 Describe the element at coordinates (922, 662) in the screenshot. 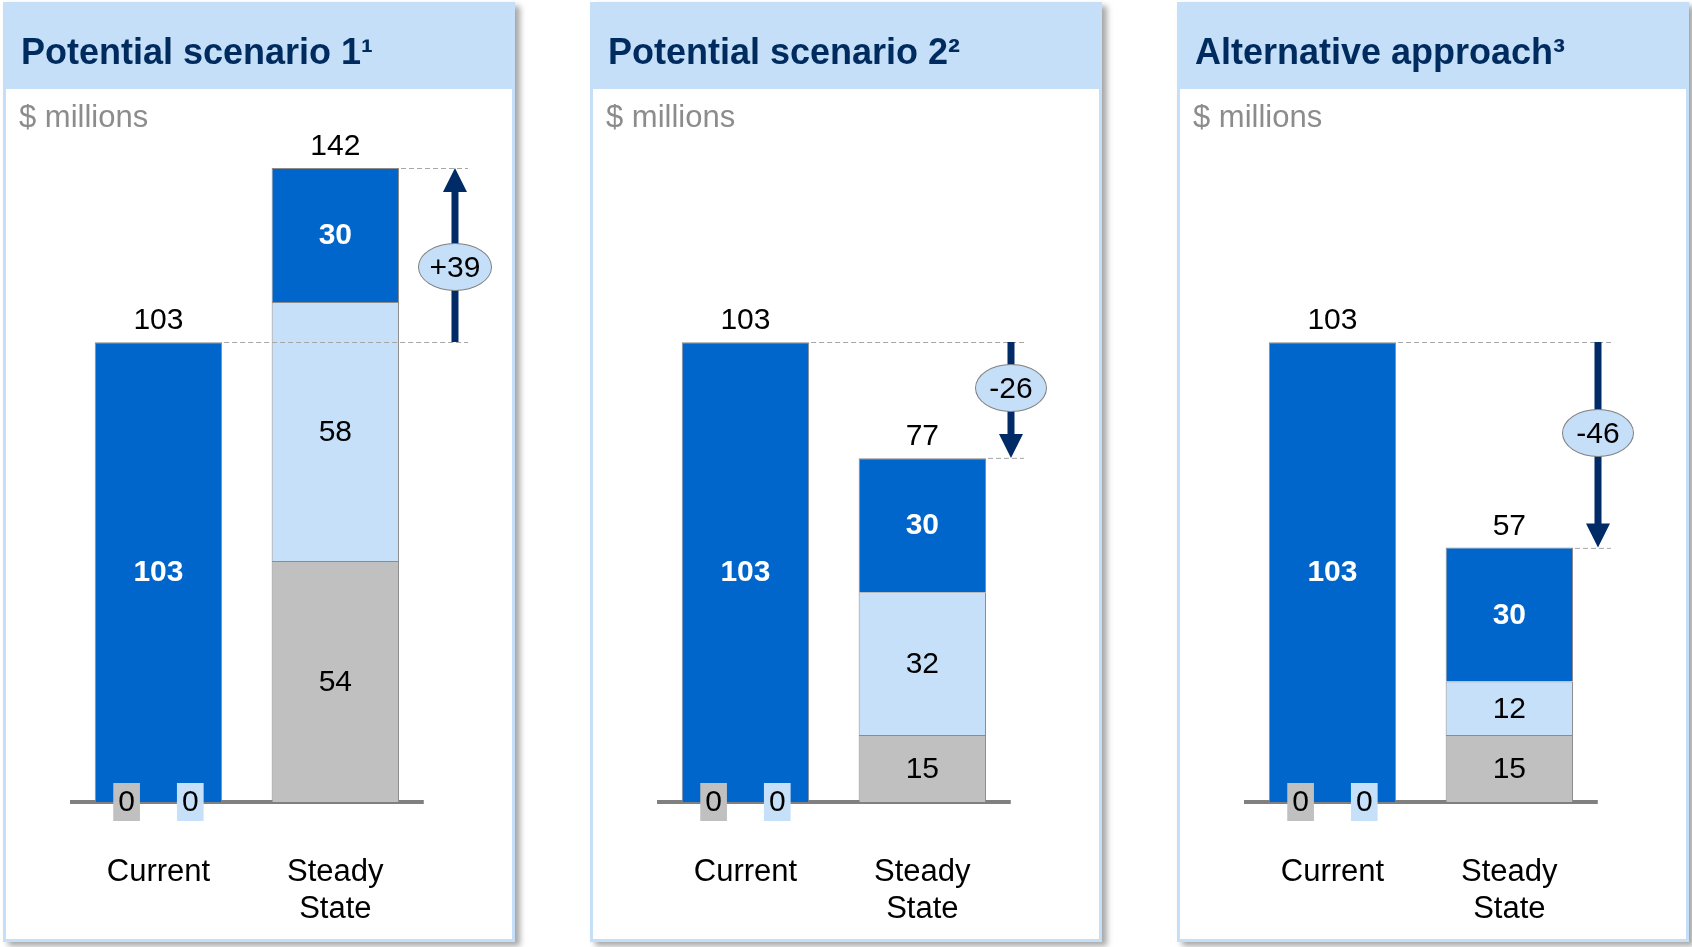

I see `data-label: 32` at that location.